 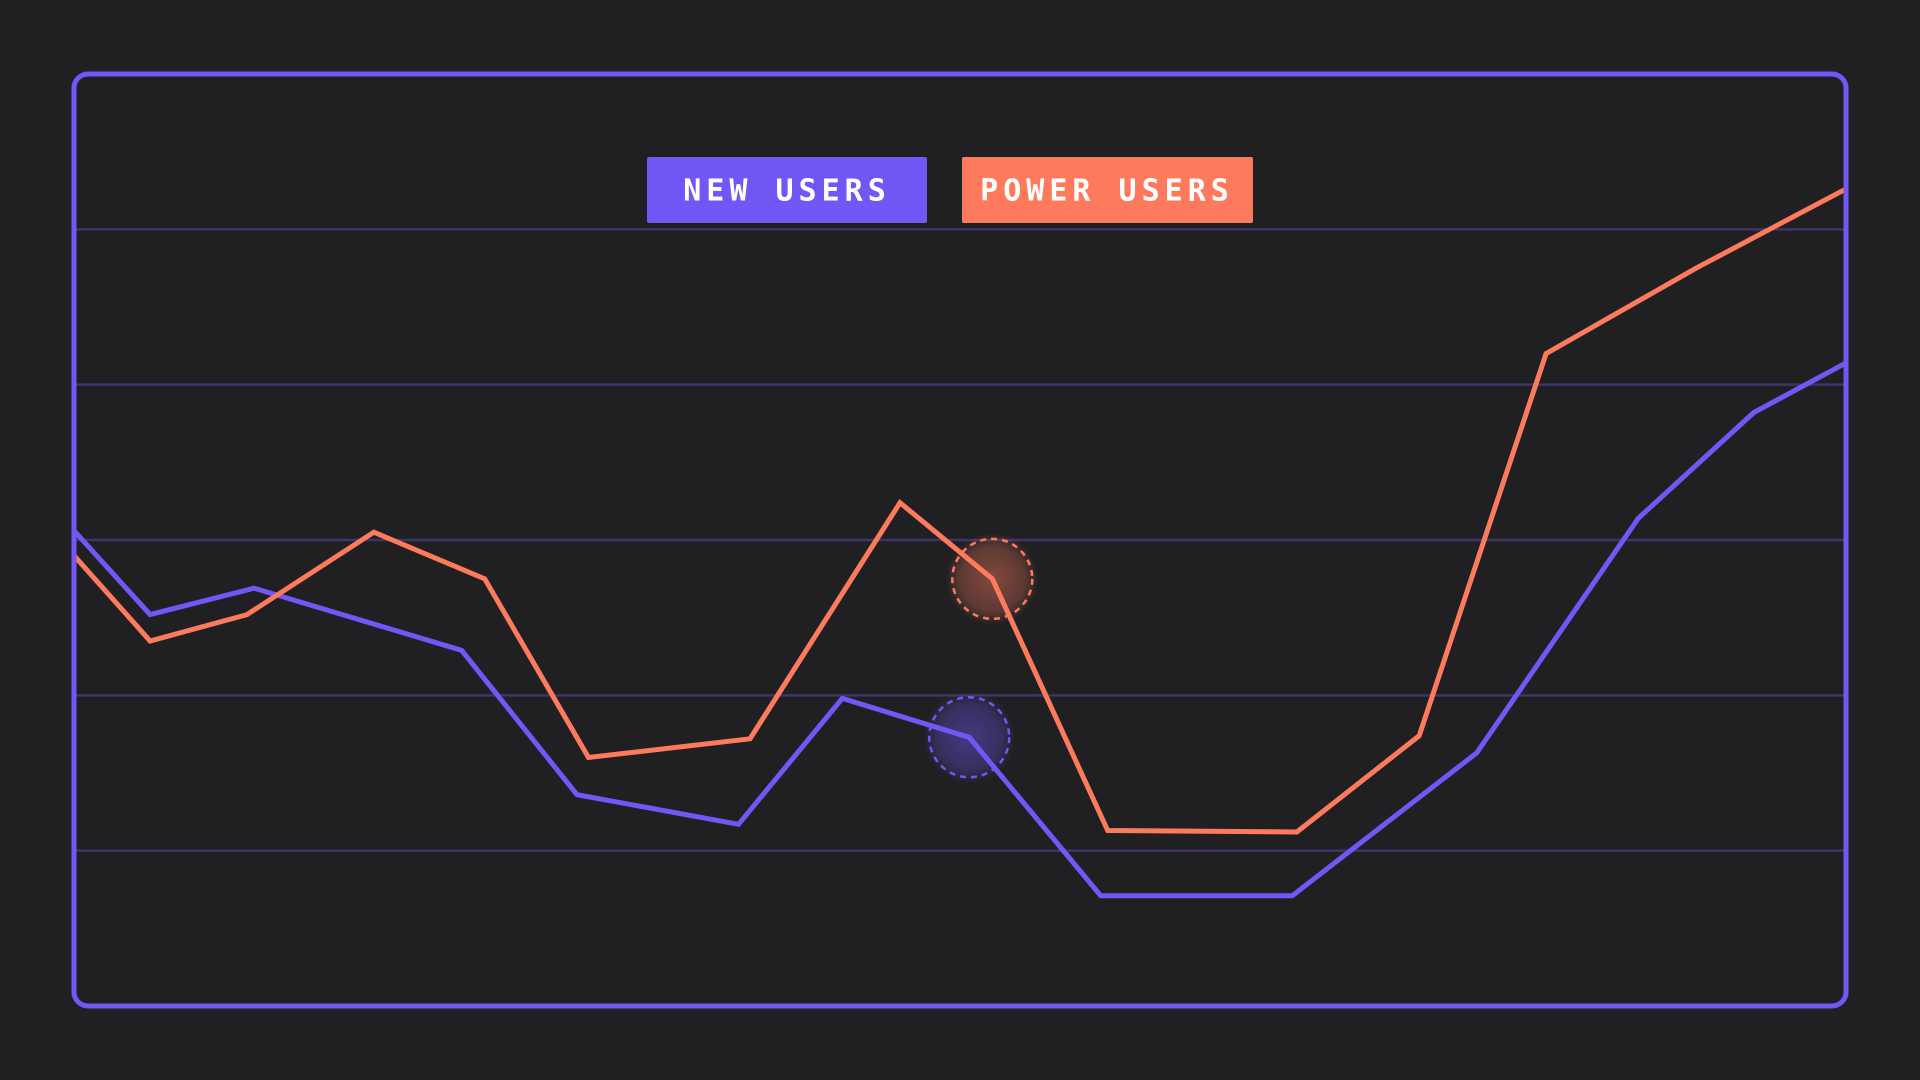 I want to click on highlight-glow-power-users, so click(x=992, y=578).